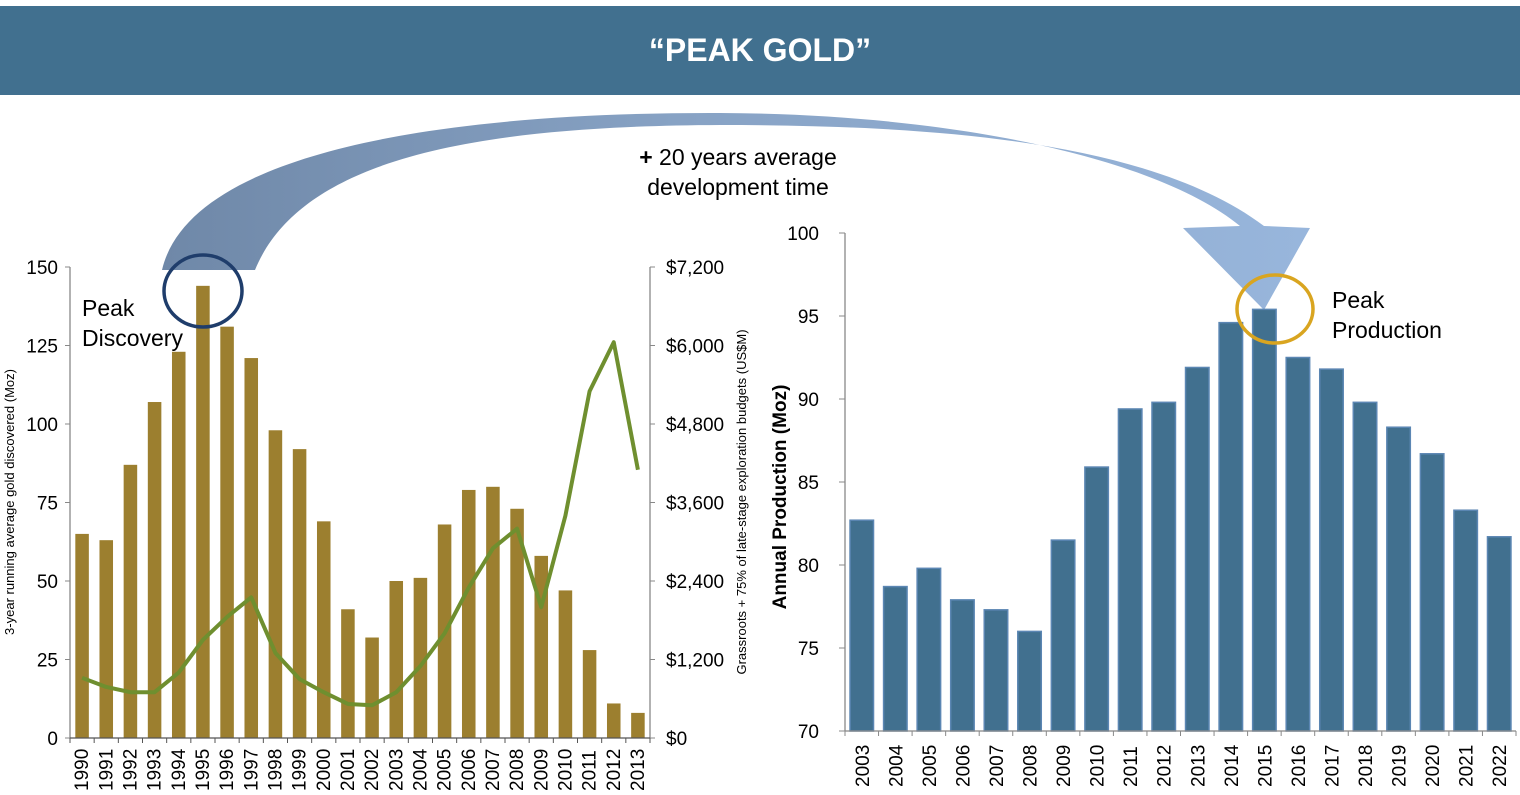 Image resolution: width=1520 pixels, height=795 pixels. Describe the element at coordinates (738, 157) in the screenshot. I see `arrow-annotation-line1: + 20 years average` at that location.